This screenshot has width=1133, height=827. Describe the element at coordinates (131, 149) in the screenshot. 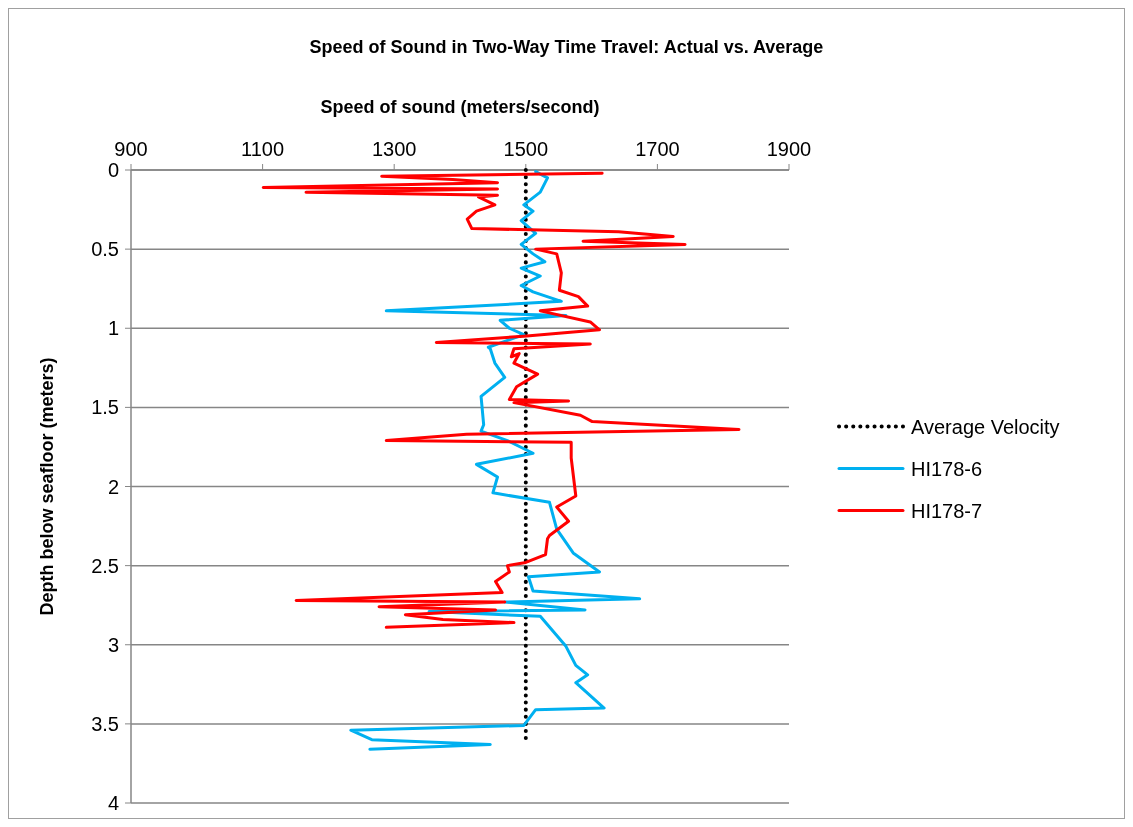

I see `x-tick-label: 900` at that location.